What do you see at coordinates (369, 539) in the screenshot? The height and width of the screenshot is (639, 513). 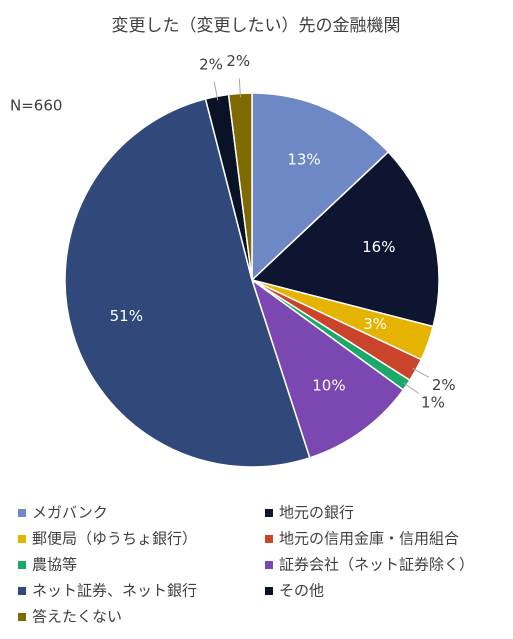 I see `legend-label: 地元の信用金庫・信用組合` at bounding box center [369, 539].